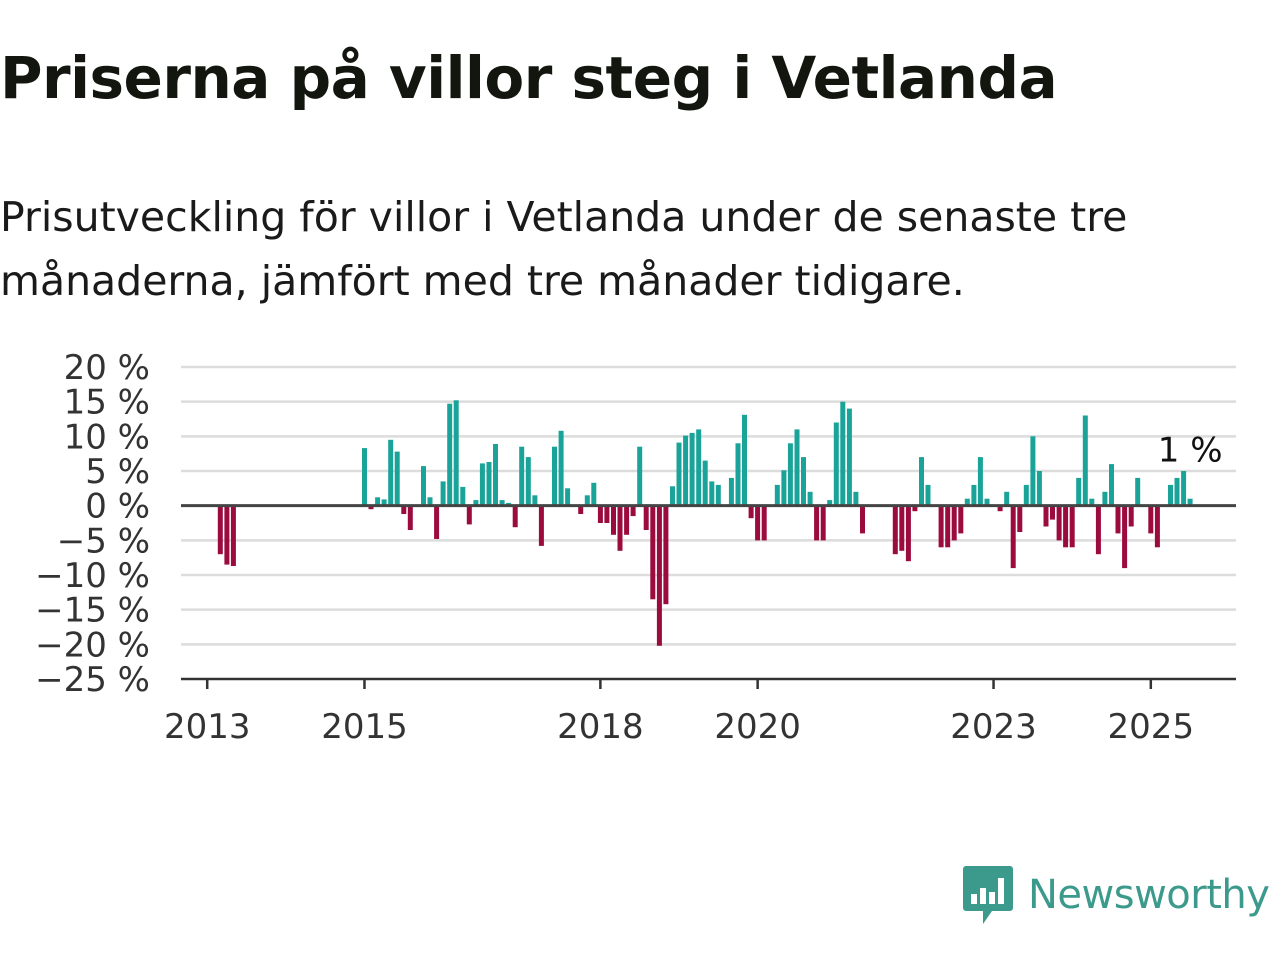 This screenshot has height=960, width=1280. What do you see at coordinates (600, 723) in the screenshot?
I see `x-tick-label: 2018` at bounding box center [600, 723].